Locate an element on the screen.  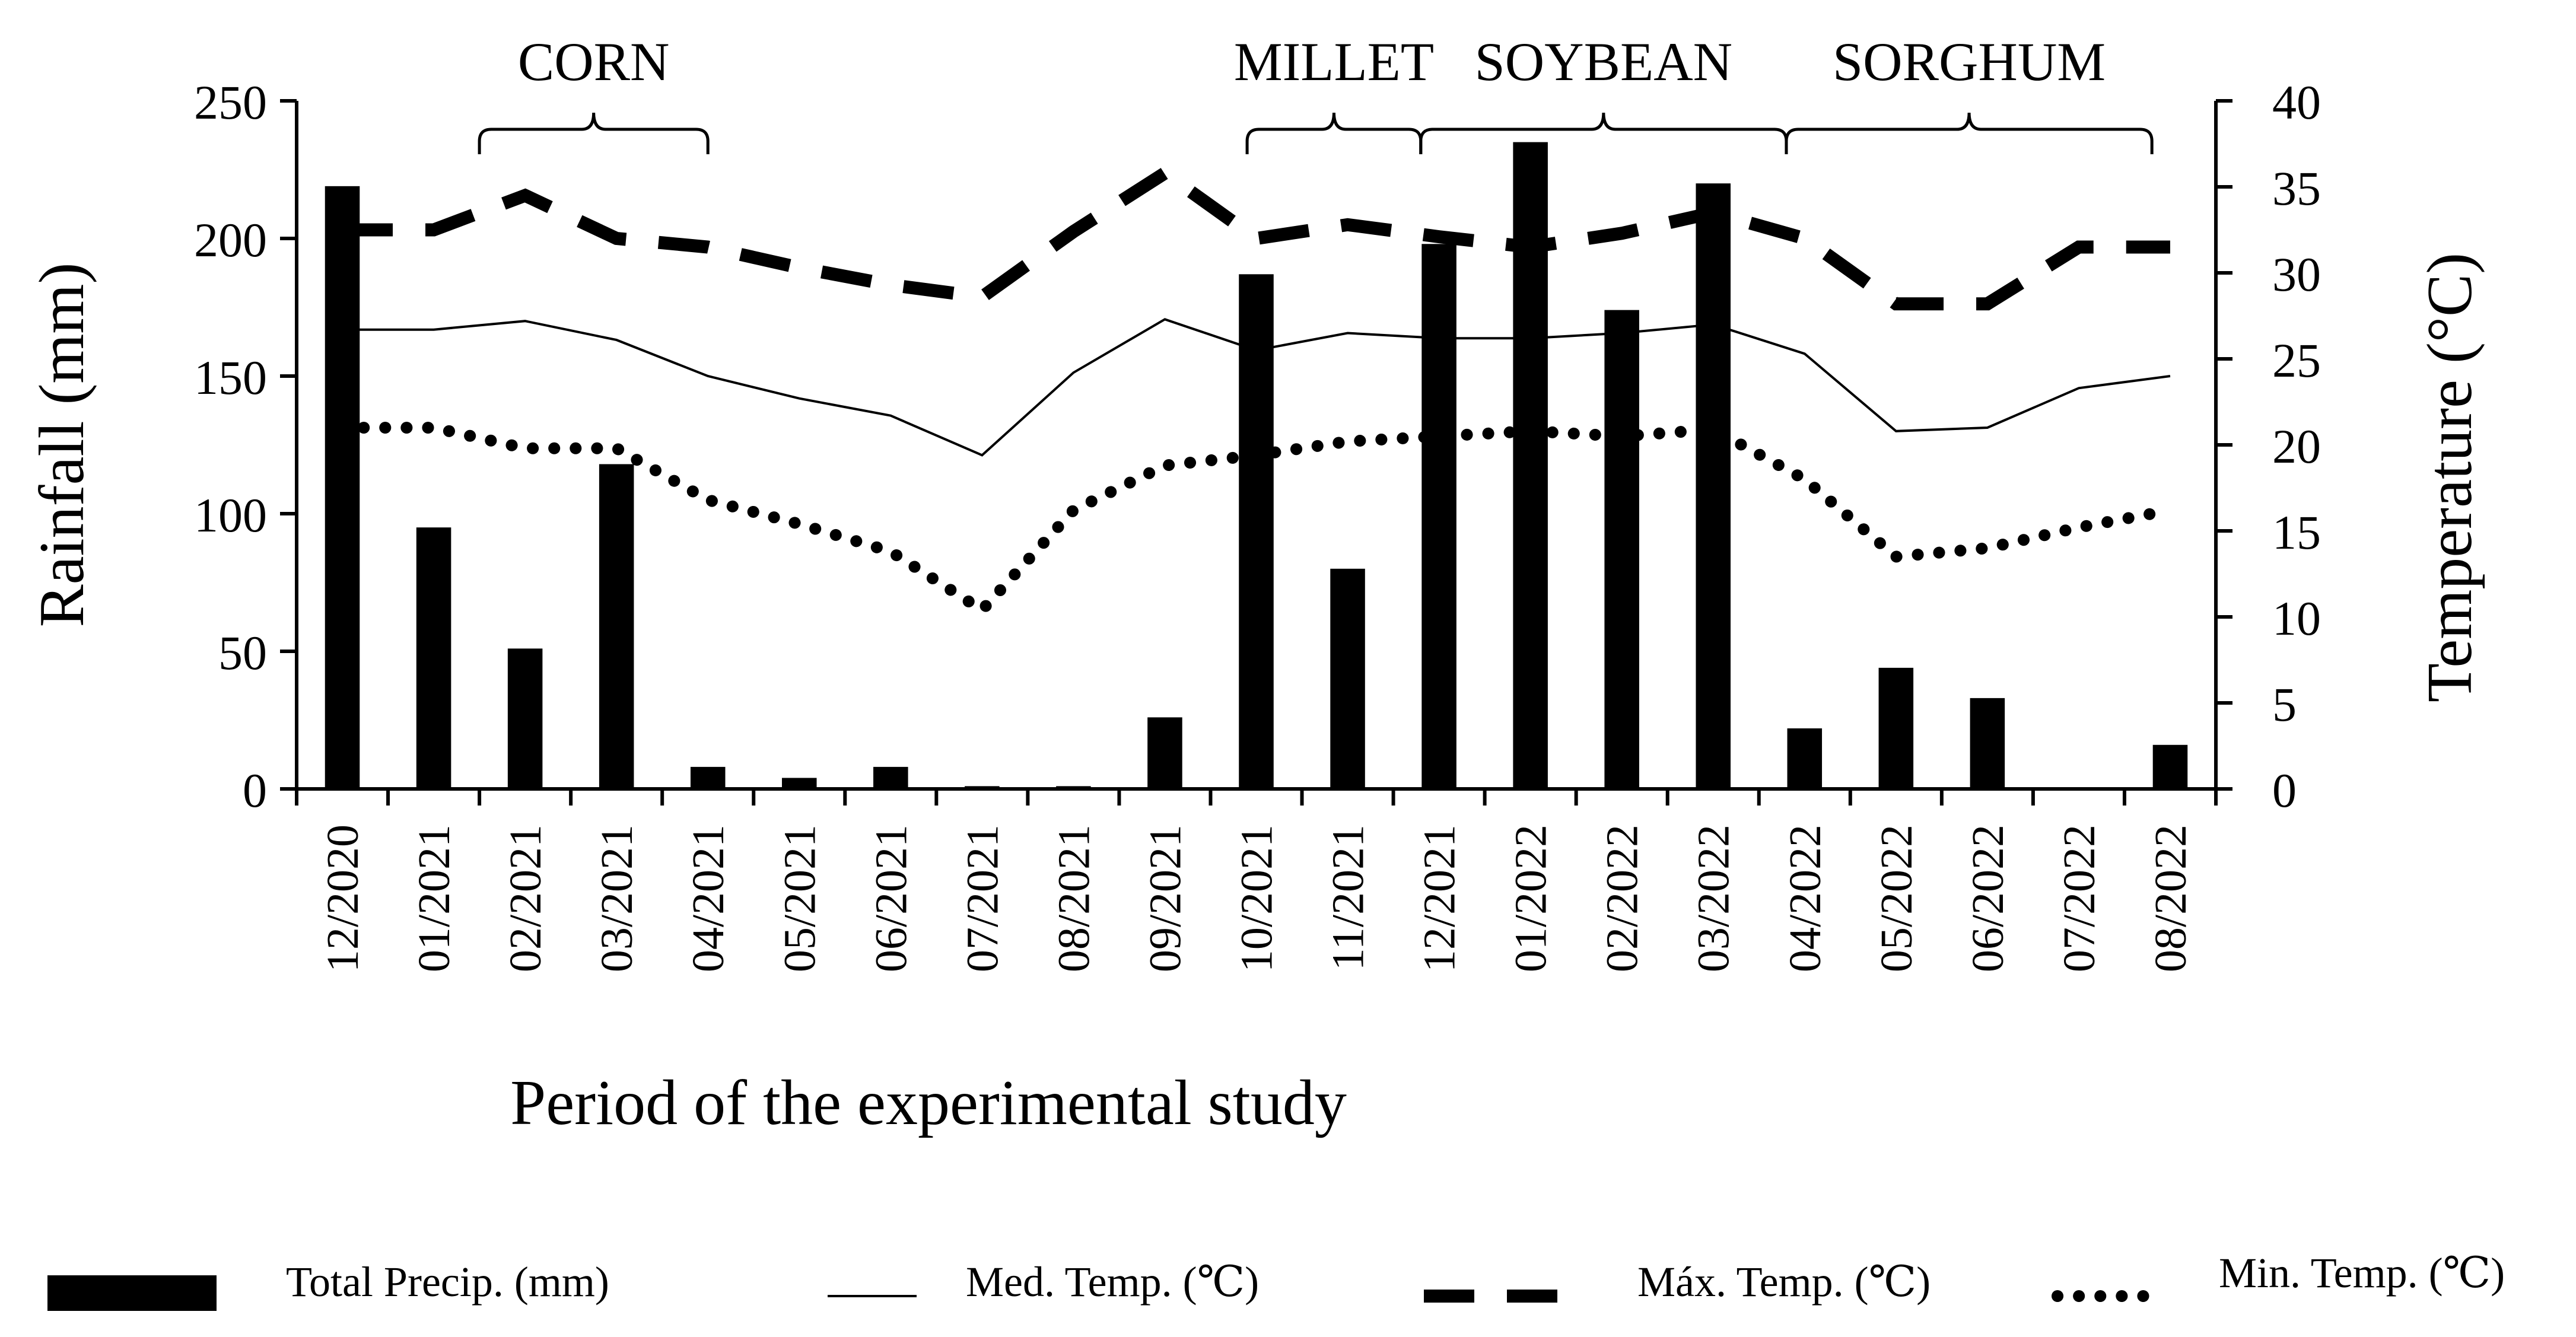
y-axis-title: Rainfall (mm) is located at coordinates (62, 445).